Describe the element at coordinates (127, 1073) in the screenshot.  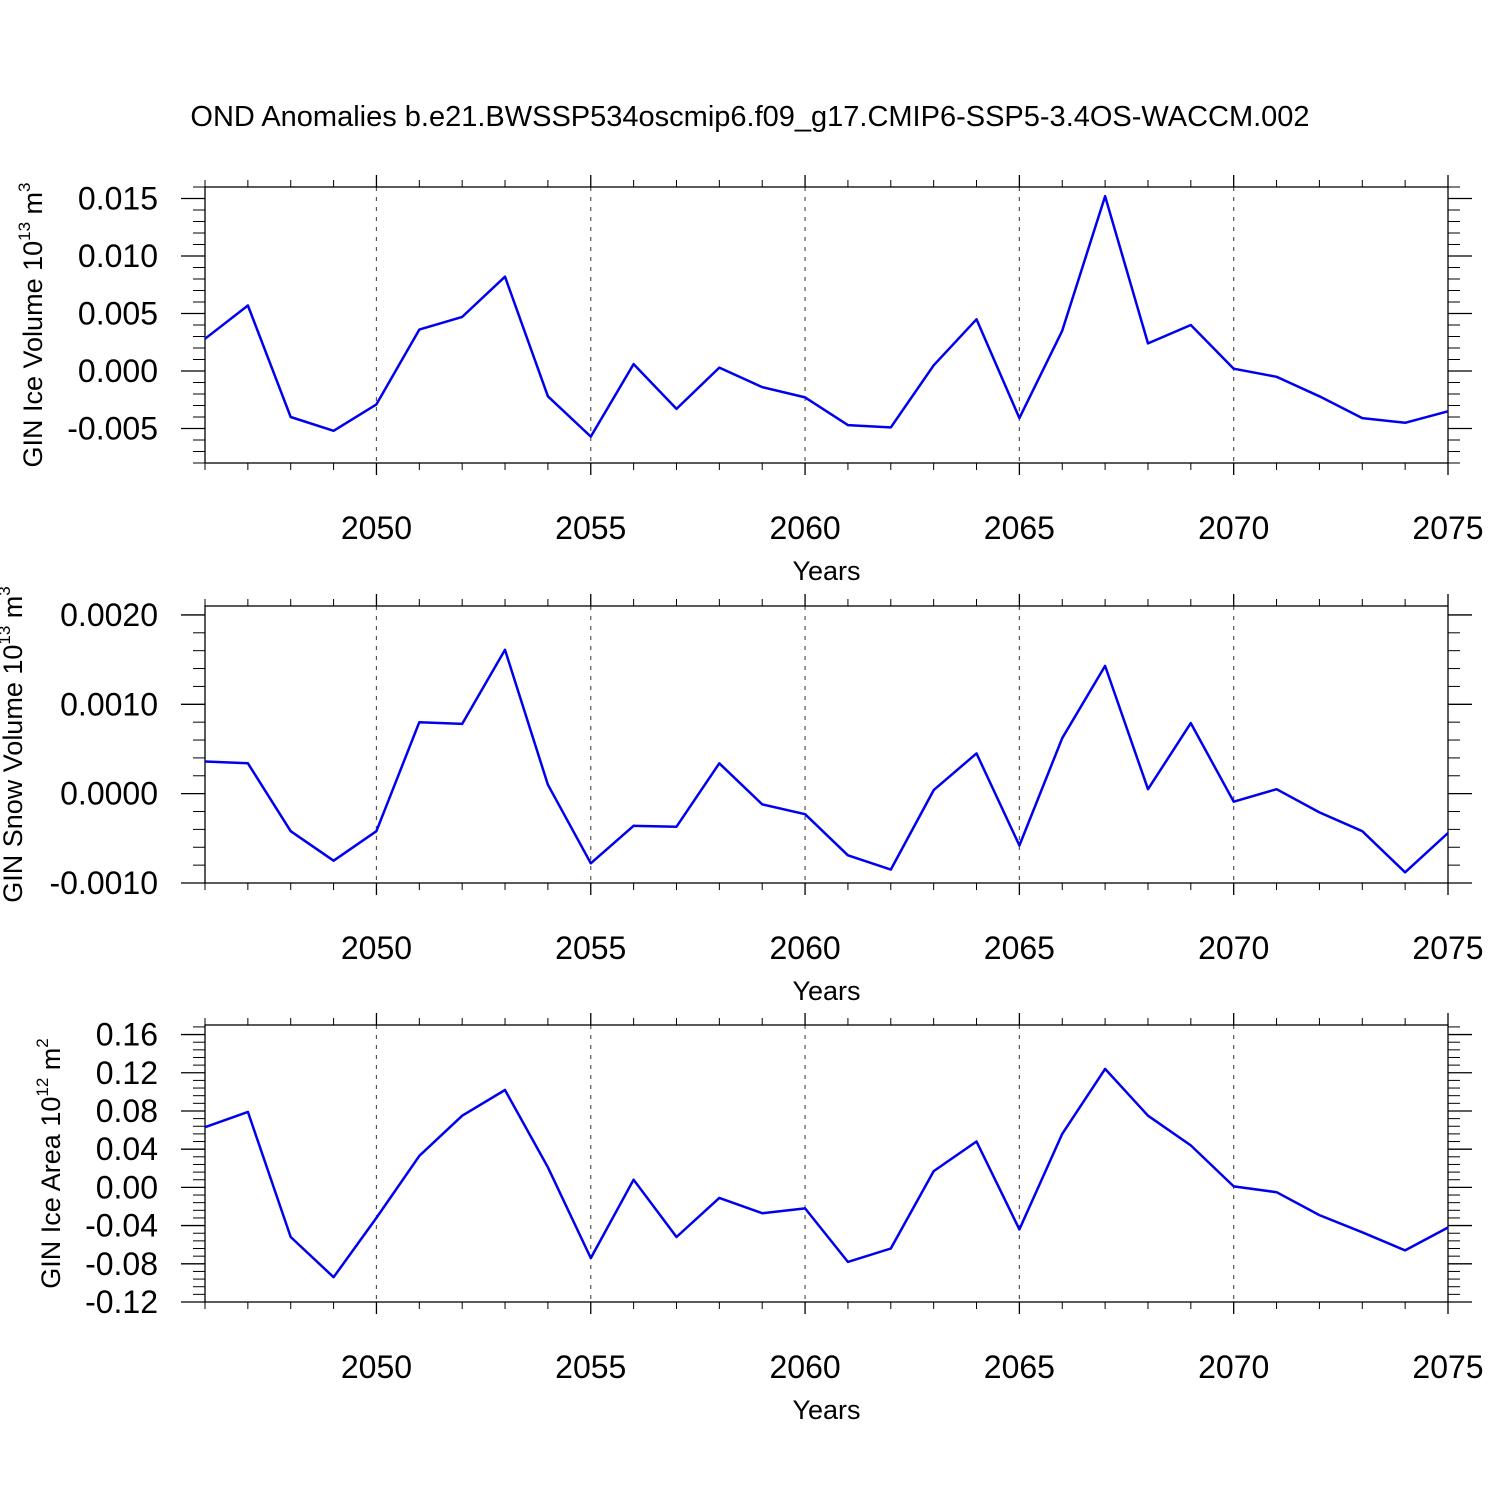
I see `y-tick-label: 0.12` at that location.